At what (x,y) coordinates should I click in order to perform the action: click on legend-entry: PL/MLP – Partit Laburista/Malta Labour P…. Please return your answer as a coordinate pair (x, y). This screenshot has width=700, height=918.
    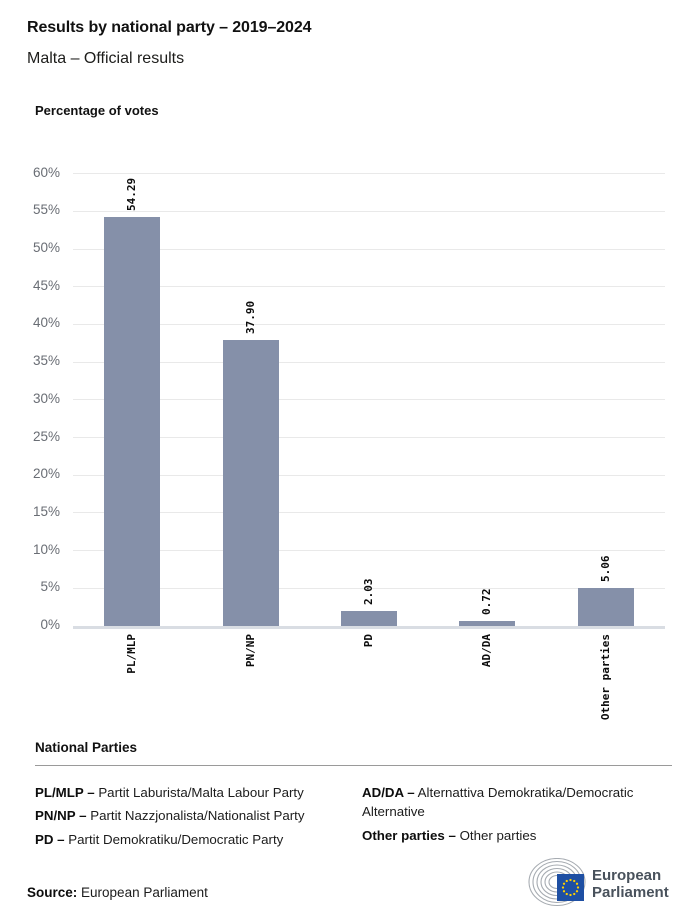
    Looking at the image, I should click on (191, 792).